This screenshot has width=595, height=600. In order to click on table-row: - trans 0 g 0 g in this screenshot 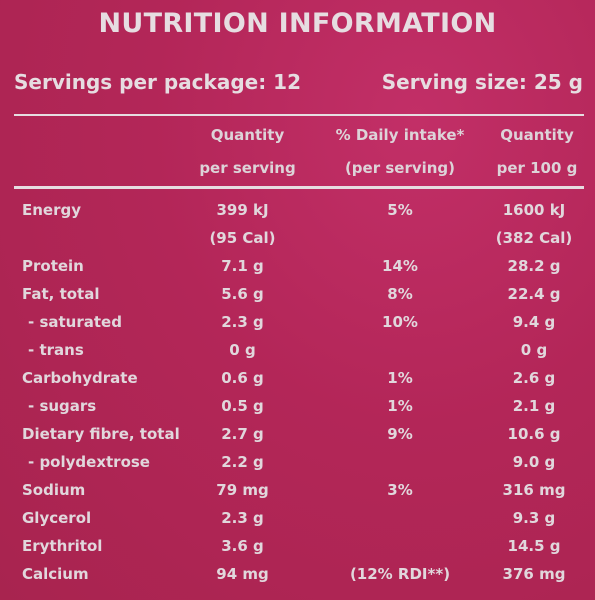, I will do `click(297, 355)`.